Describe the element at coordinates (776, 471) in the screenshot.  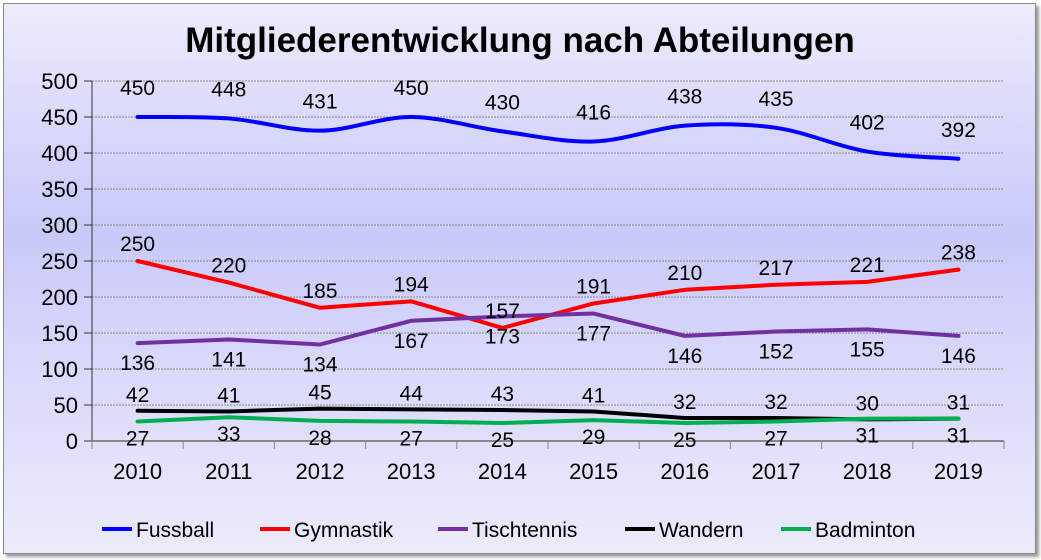
I see `x-tick-label: 2017` at that location.